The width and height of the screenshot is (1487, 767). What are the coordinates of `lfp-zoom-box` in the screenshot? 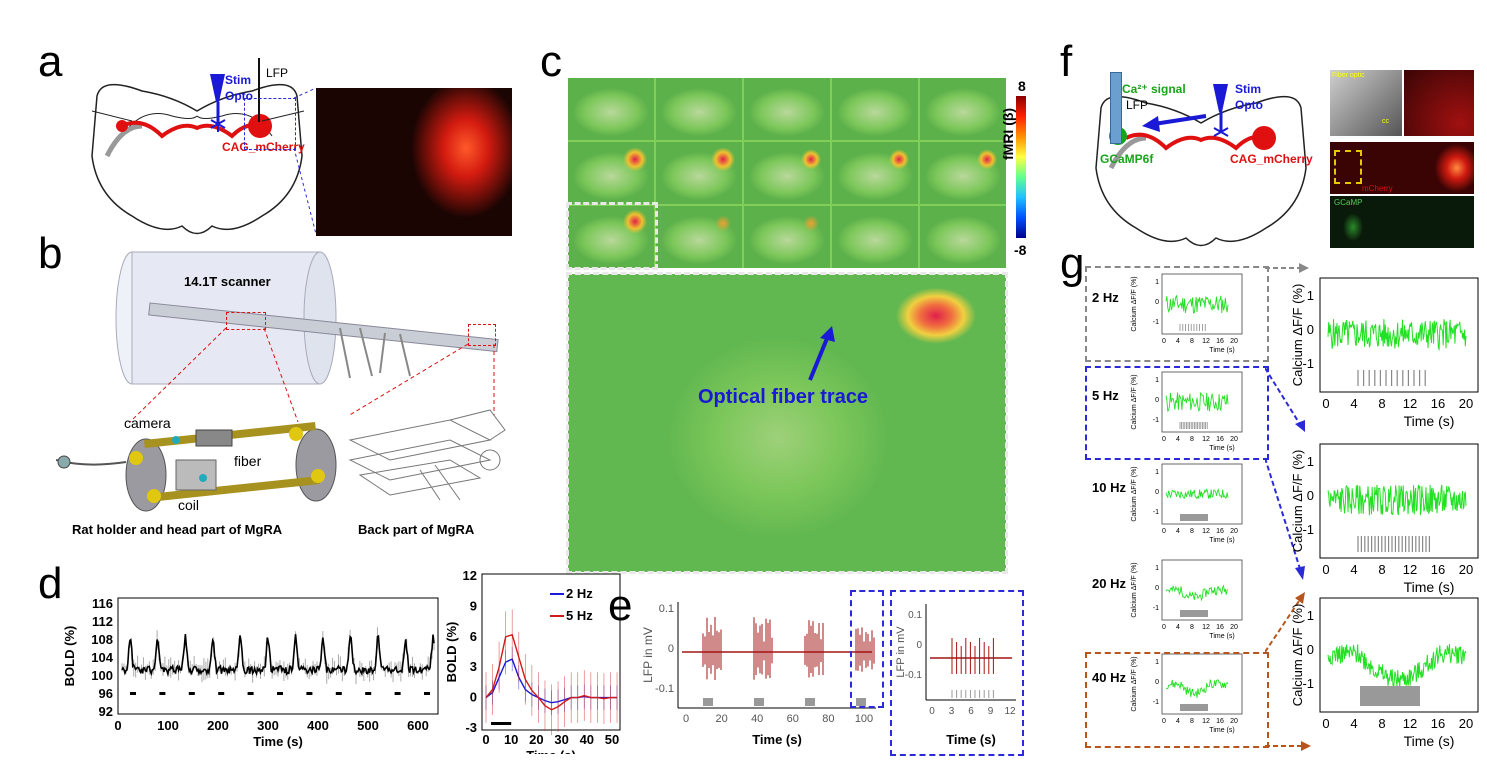 It's located at (867, 649).